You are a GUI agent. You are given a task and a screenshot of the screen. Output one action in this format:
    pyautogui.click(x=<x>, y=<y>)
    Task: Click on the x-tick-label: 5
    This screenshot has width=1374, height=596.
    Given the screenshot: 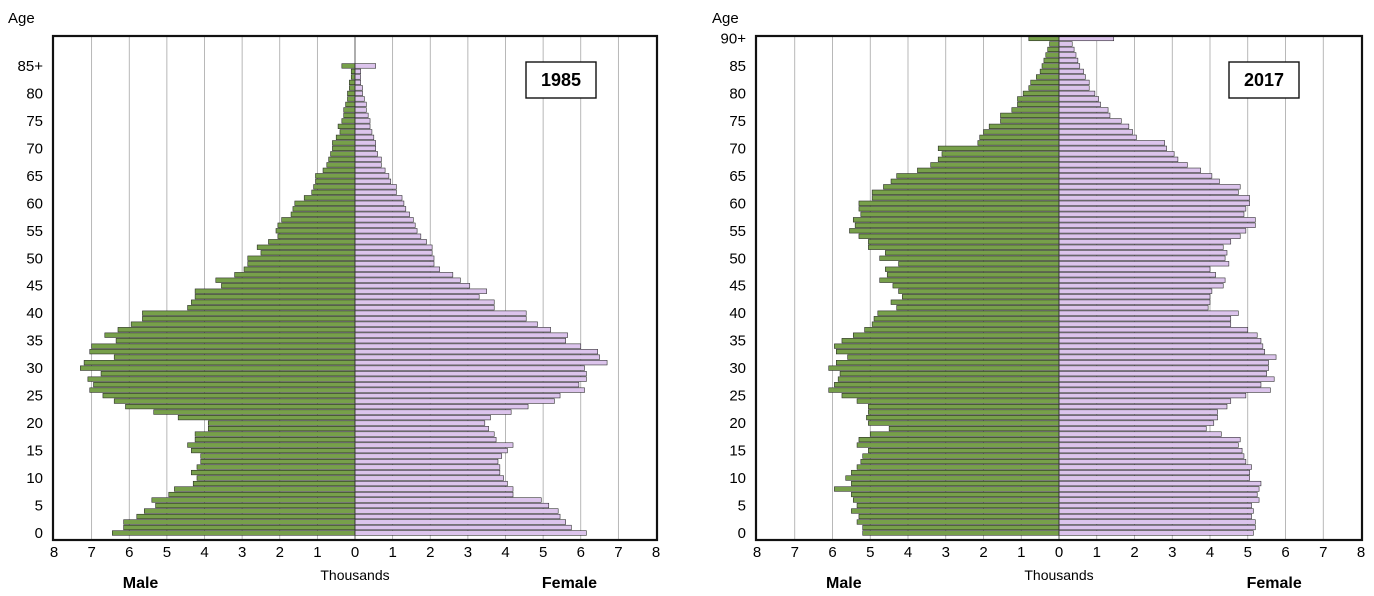 What is the action you would take?
    pyautogui.click(x=543, y=552)
    